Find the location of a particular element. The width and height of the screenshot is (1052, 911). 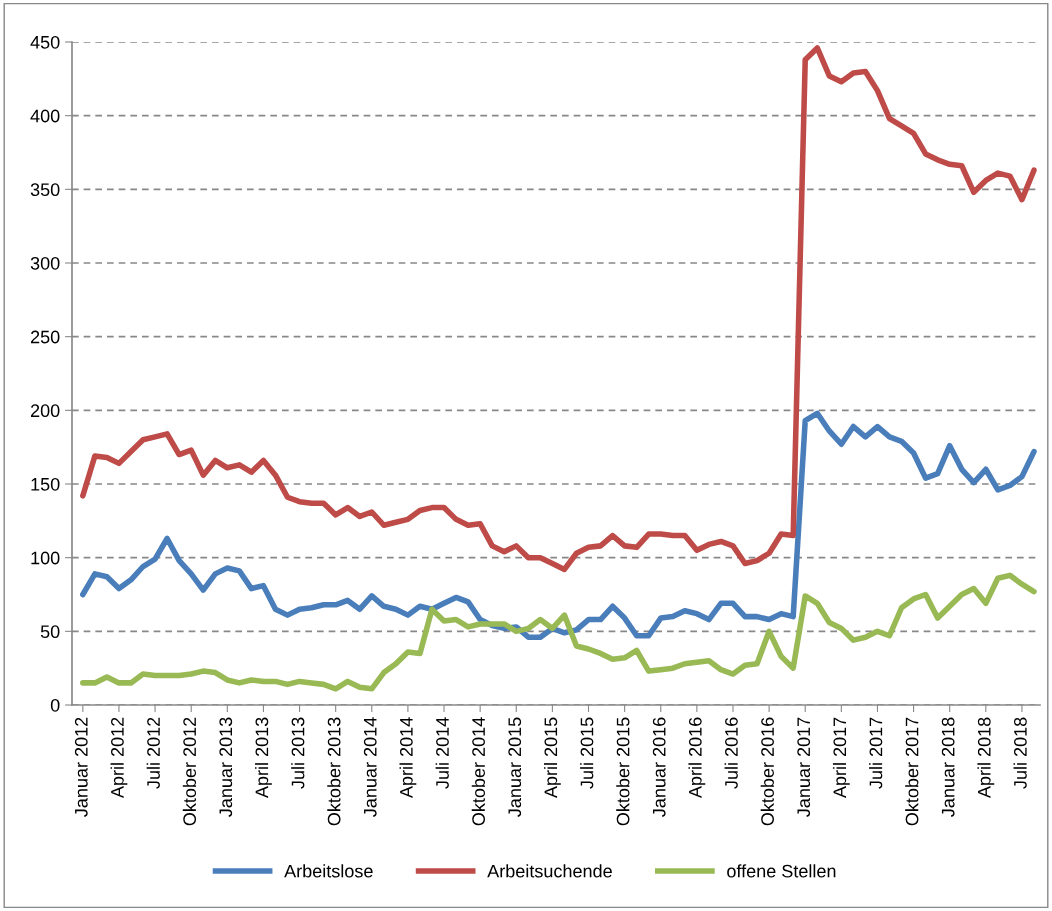

x-tick-label: April 2018 is located at coordinates (986, 758).